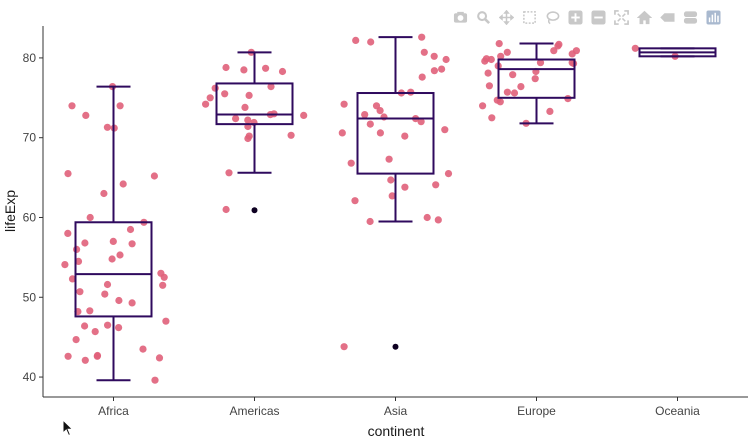 The width and height of the screenshot is (756, 442). Describe the element at coordinates (460, 17) in the screenshot. I see `camera-icon` at that location.